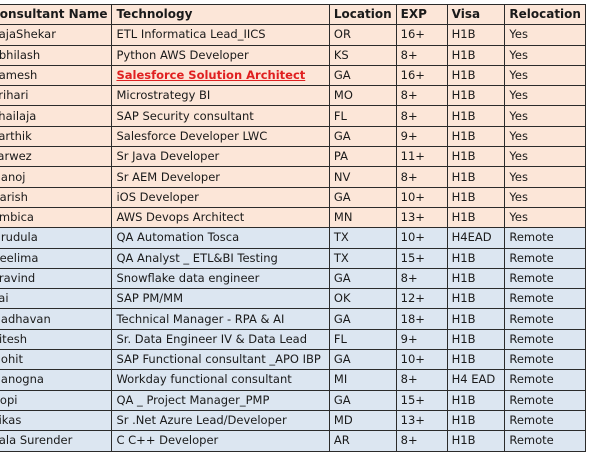 This screenshot has height=452, width=600. What do you see at coordinates (476, 238) in the screenshot?
I see `cell-visa: H4EAD` at bounding box center [476, 238].